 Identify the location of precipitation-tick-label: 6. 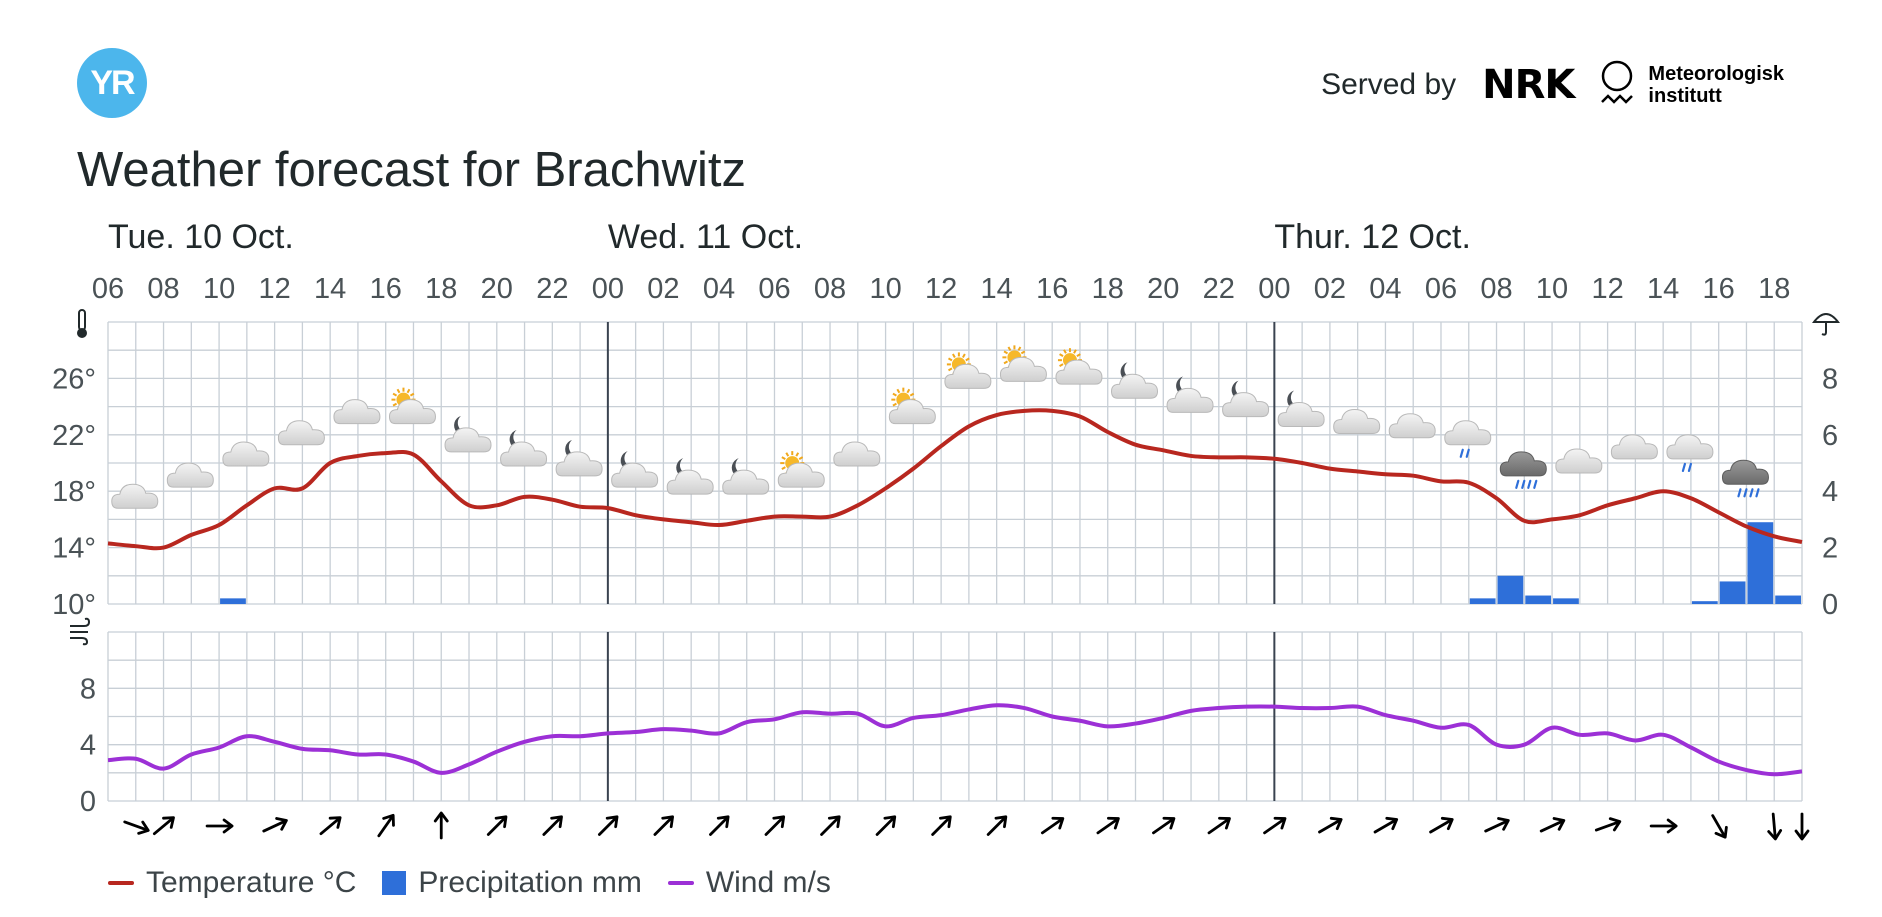
(1830, 436).